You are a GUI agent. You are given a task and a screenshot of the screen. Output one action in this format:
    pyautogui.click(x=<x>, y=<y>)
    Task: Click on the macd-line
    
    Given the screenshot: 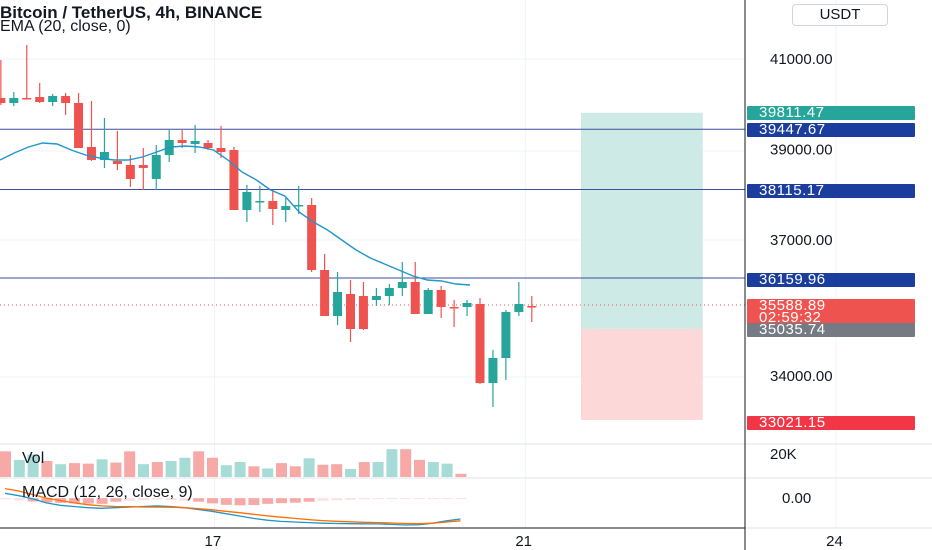 What is the action you would take?
    pyautogui.click(x=232, y=509)
    